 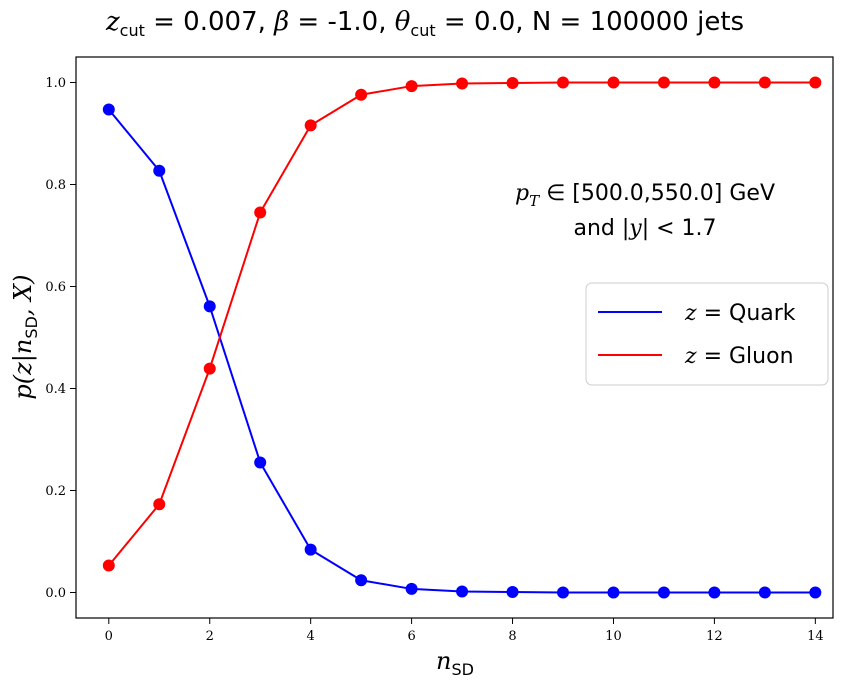 I want to click on x-tick-label: 0, so click(x=109, y=636).